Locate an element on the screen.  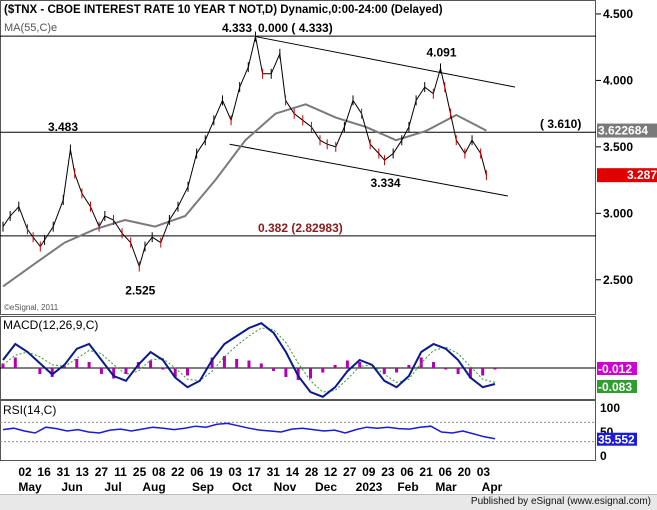
x-month-label: Mar is located at coordinates (446, 487).